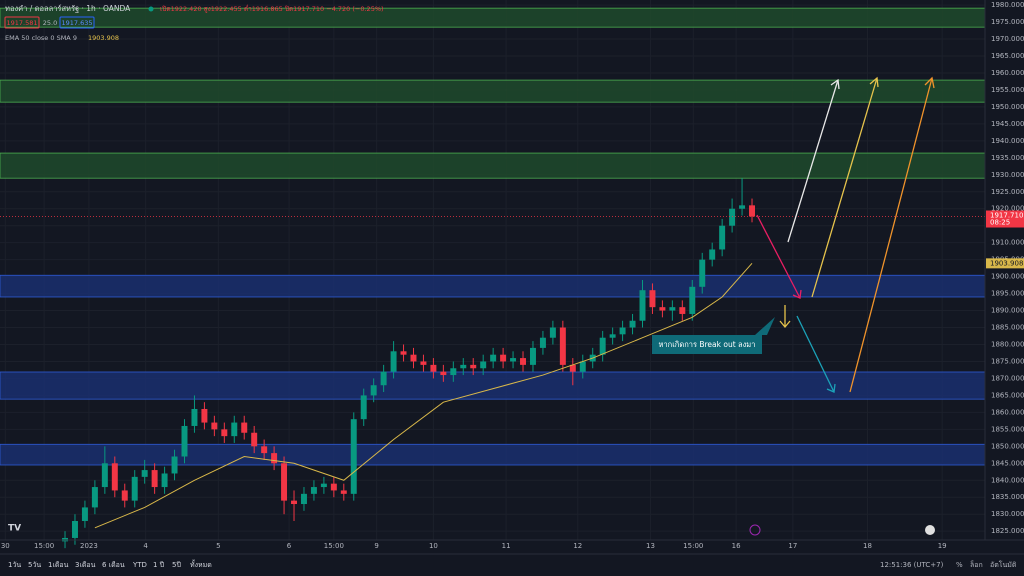  Describe the element at coordinates (151, 9) in the screenshot. I see `status-dot` at that location.